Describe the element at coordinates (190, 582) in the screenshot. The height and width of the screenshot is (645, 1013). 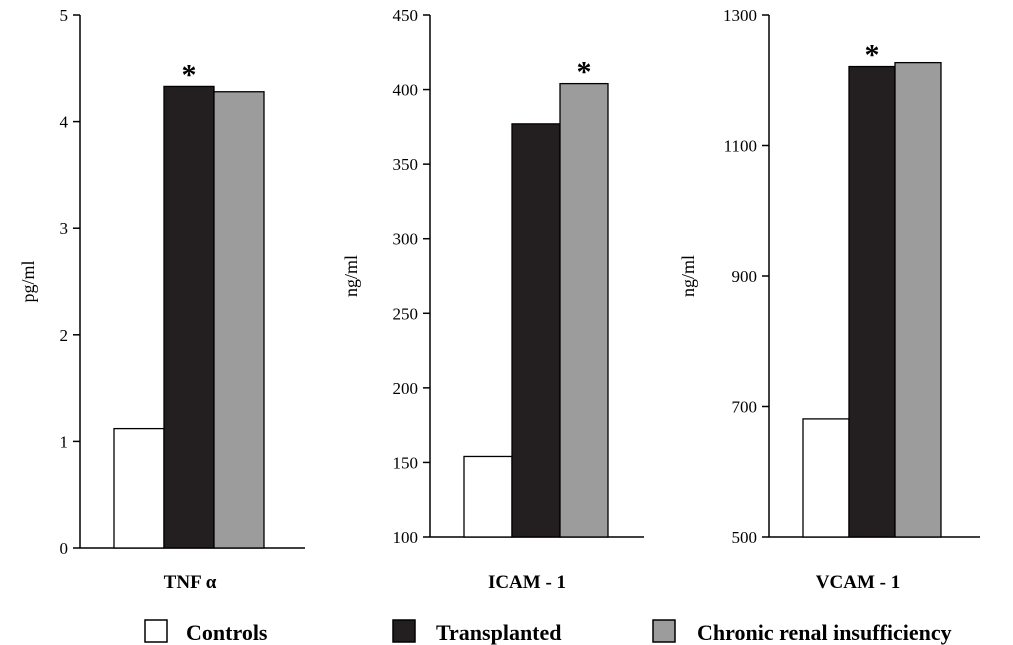
I see `x-axis-label: TNF α` at that location.